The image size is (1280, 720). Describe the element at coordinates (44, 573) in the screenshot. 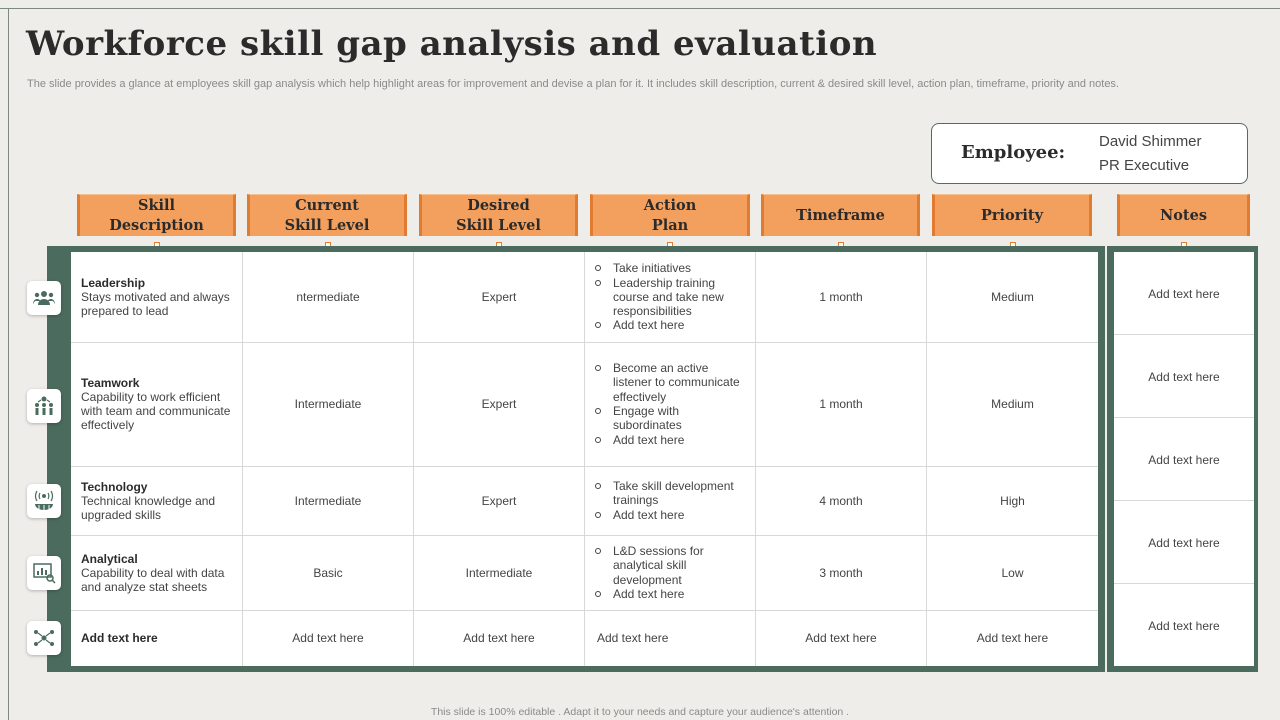

I see `analytics-chart-icon` at that location.